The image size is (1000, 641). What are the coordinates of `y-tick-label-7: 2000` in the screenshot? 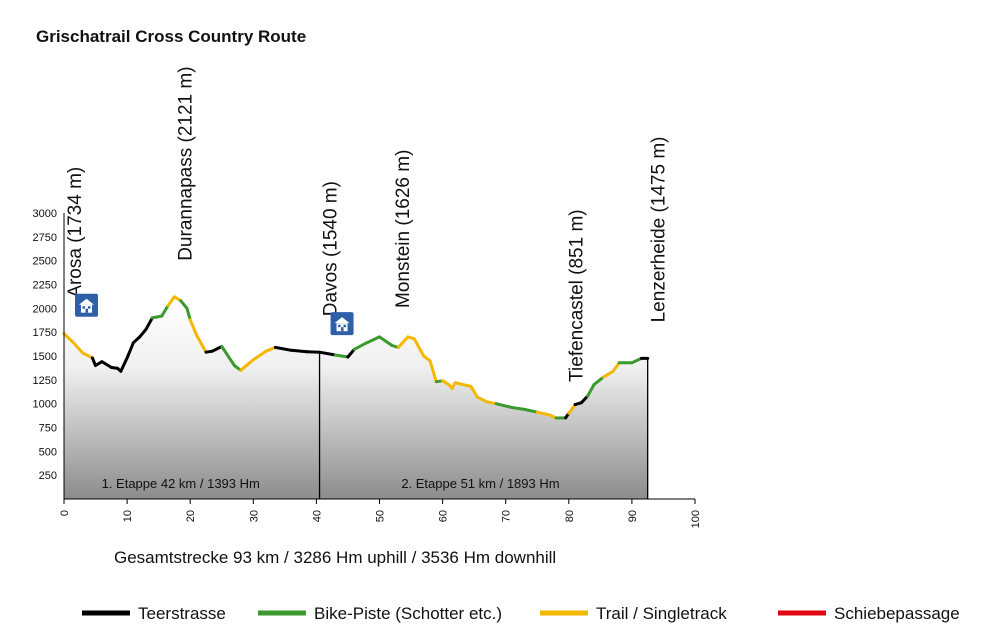 It's located at (45, 309).